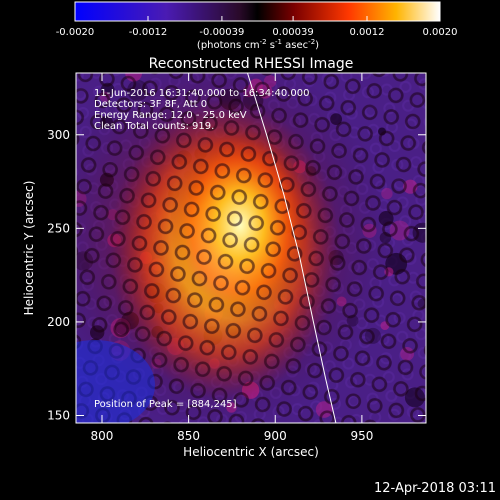 The width and height of the screenshot is (500, 500). What do you see at coordinates (251, 64) in the screenshot?
I see `chart-title: Reconstructed RHESSI Image` at bounding box center [251, 64].